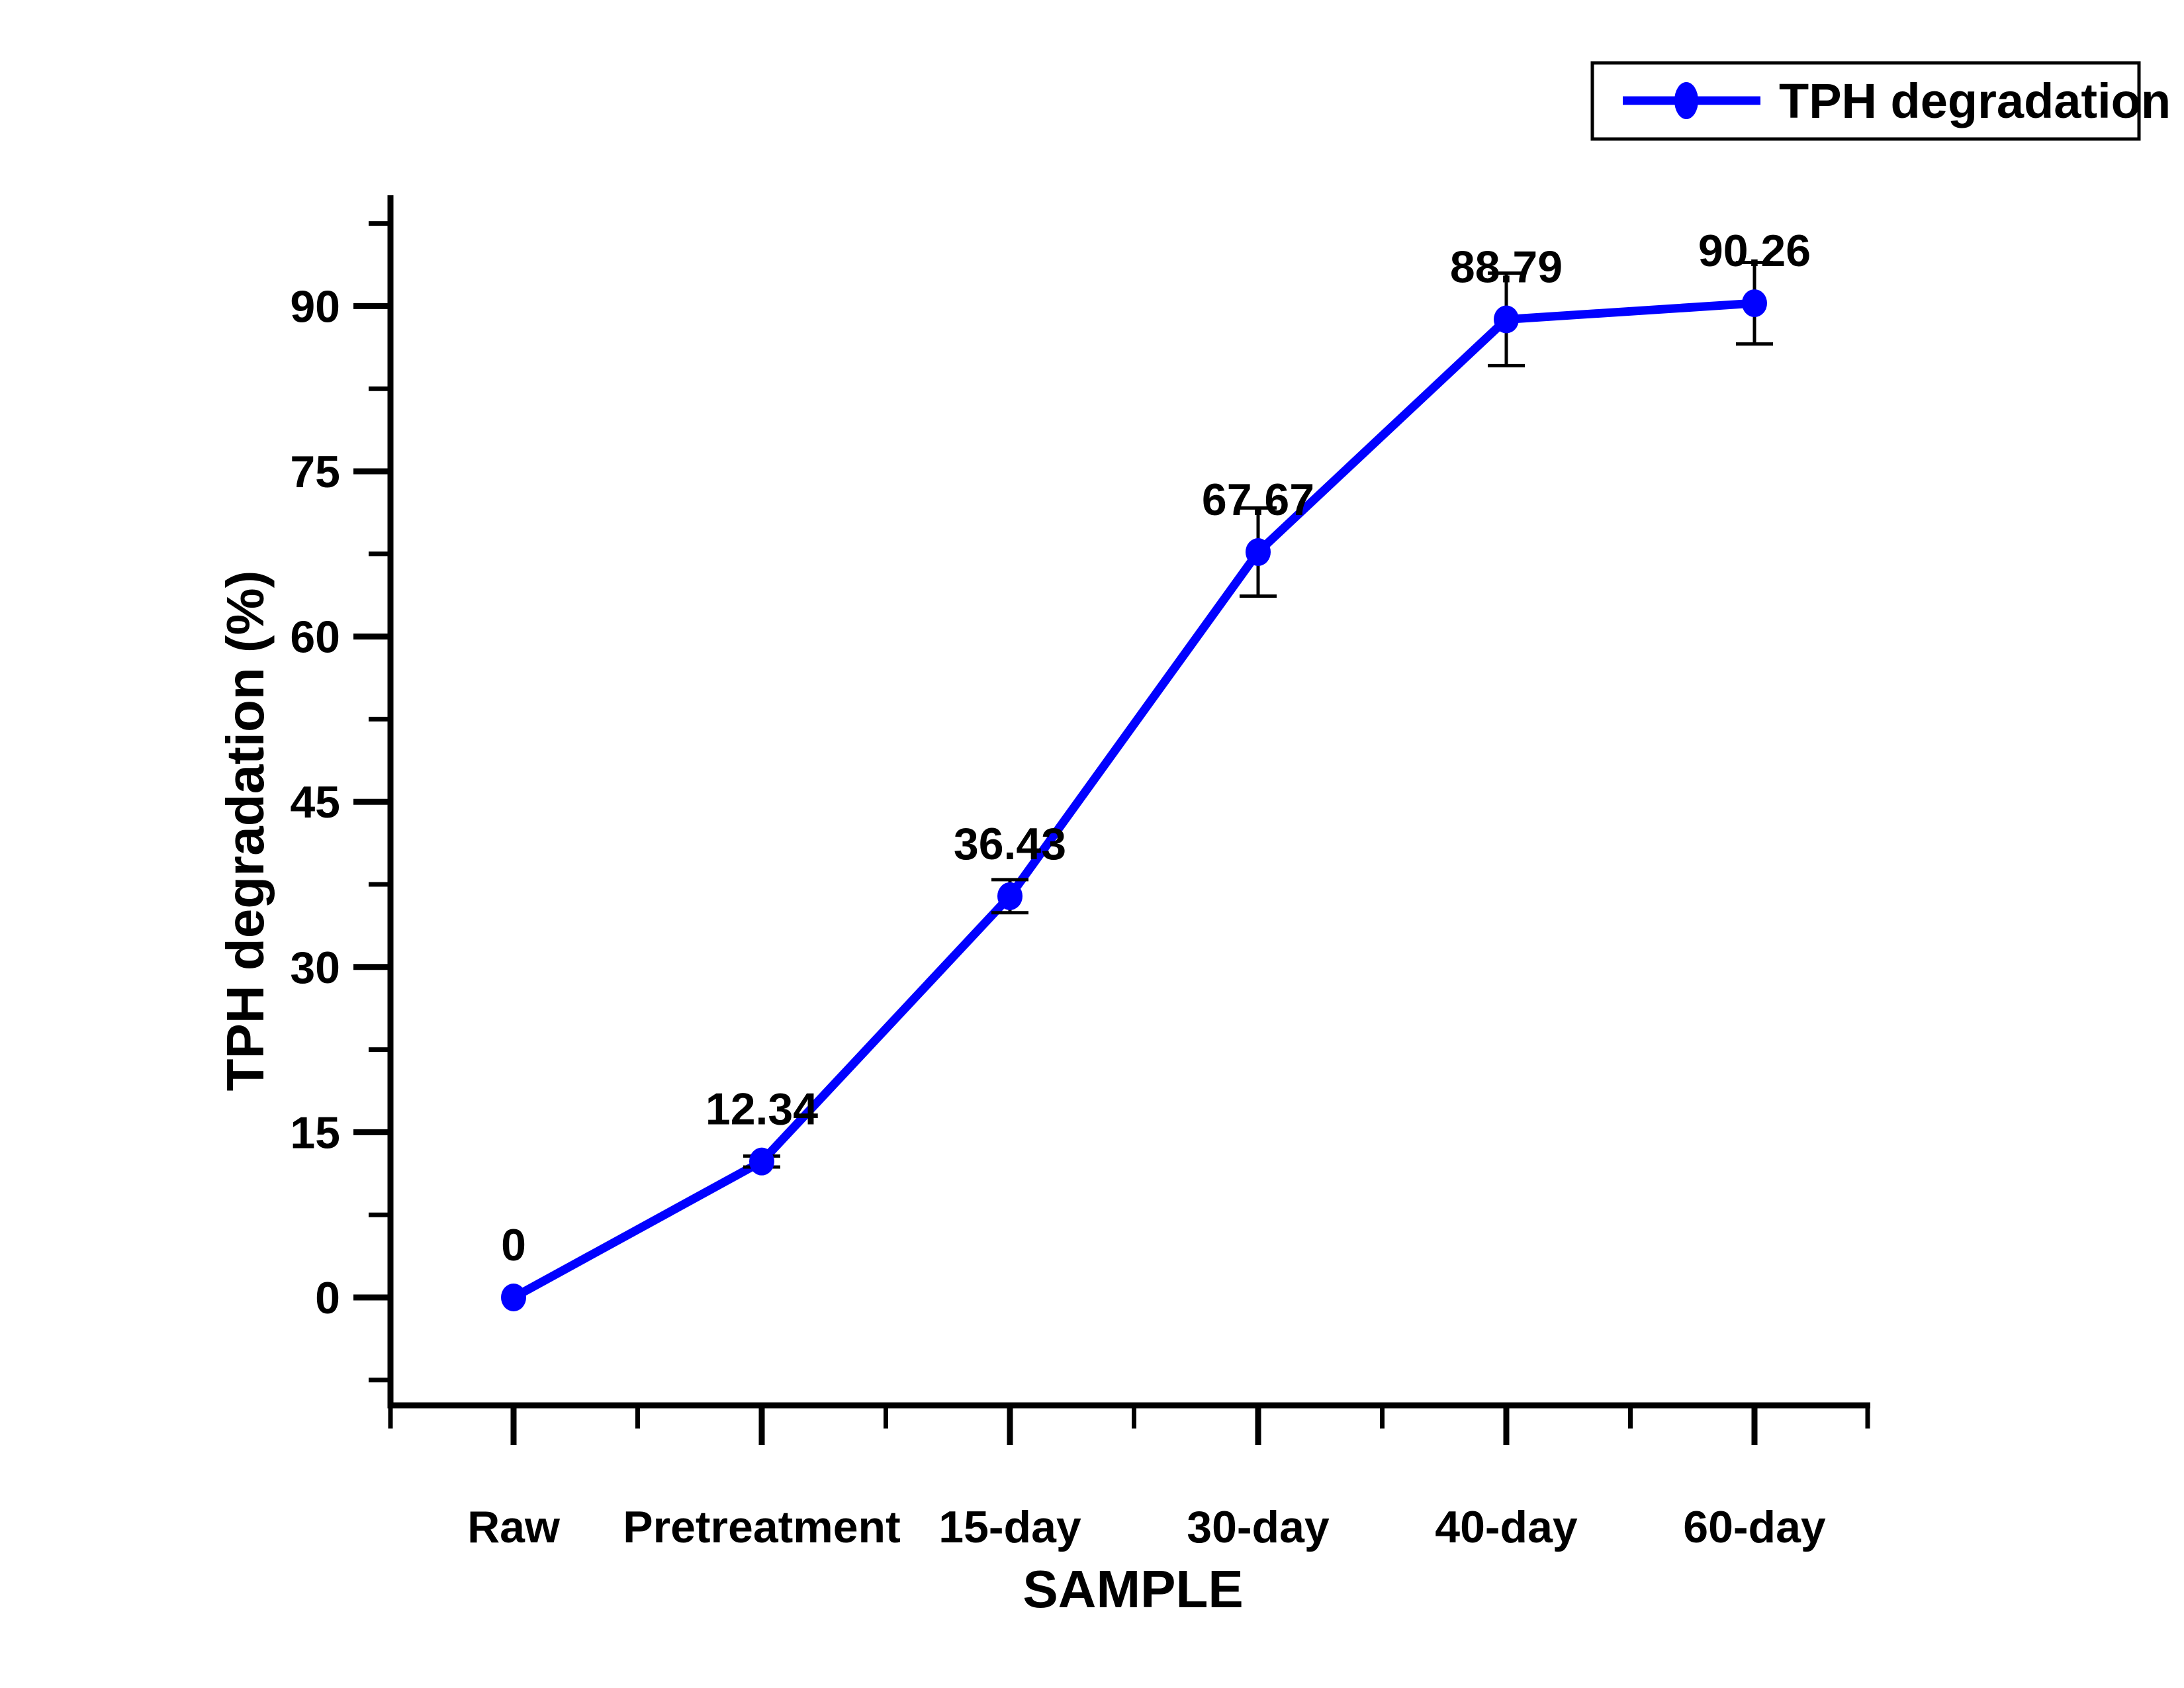 Image resolution: width=2184 pixels, height=1688 pixels. I want to click on legend: TPH degradation, so click(1880, 101).